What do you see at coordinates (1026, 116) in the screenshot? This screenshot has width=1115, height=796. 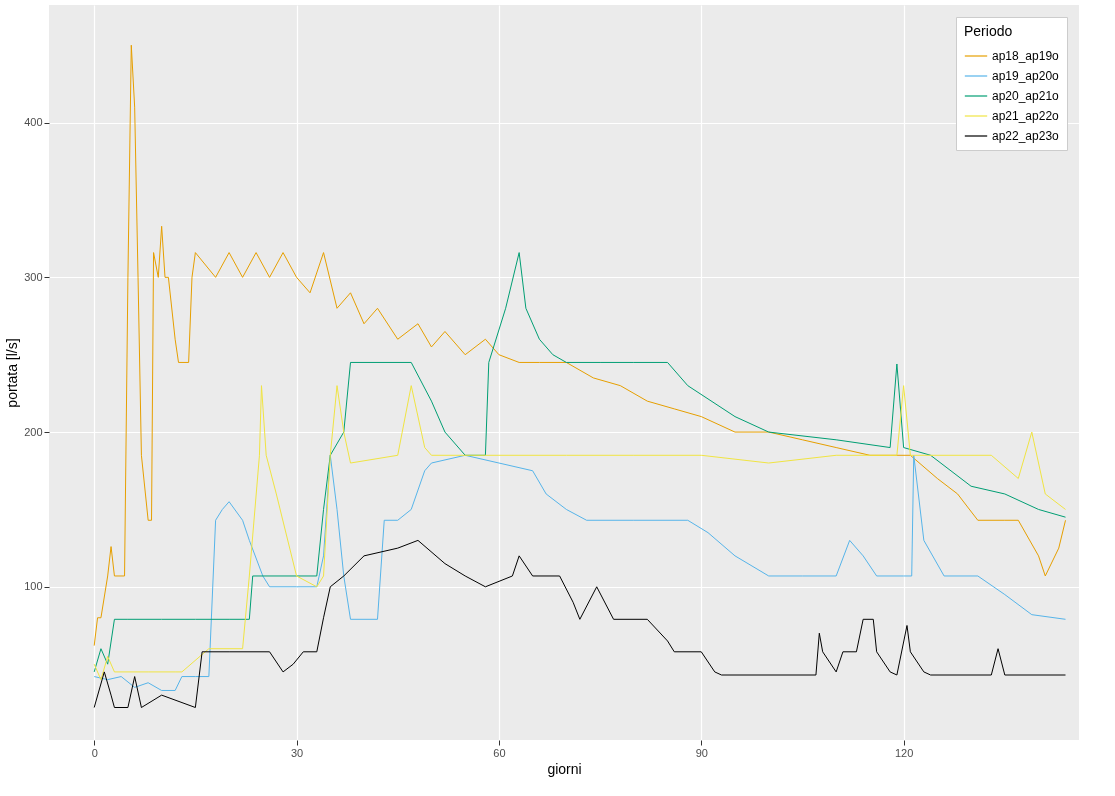 I see `legend-label: ap21_ap22o` at bounding box center [1026, 116].